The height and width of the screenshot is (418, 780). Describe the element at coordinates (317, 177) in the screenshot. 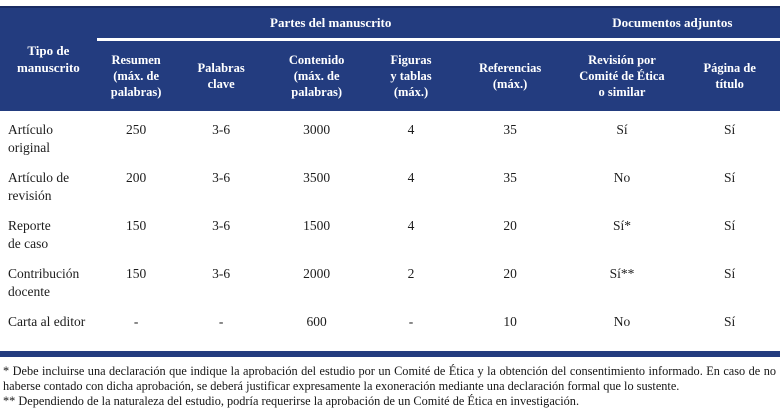

I see `cell: 3500` at that location.